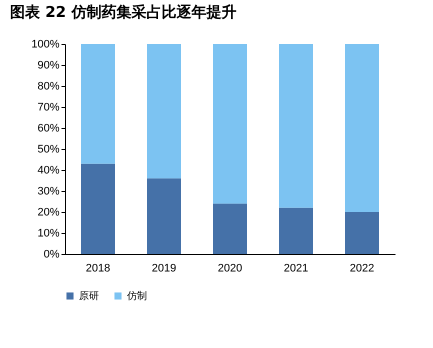 The width and height of the screenshot is (433, 348). What do you see at coordinates (48, 170) in the screenshot?
I see `y-tick-label: 40%` at bounding box center [48, 170].